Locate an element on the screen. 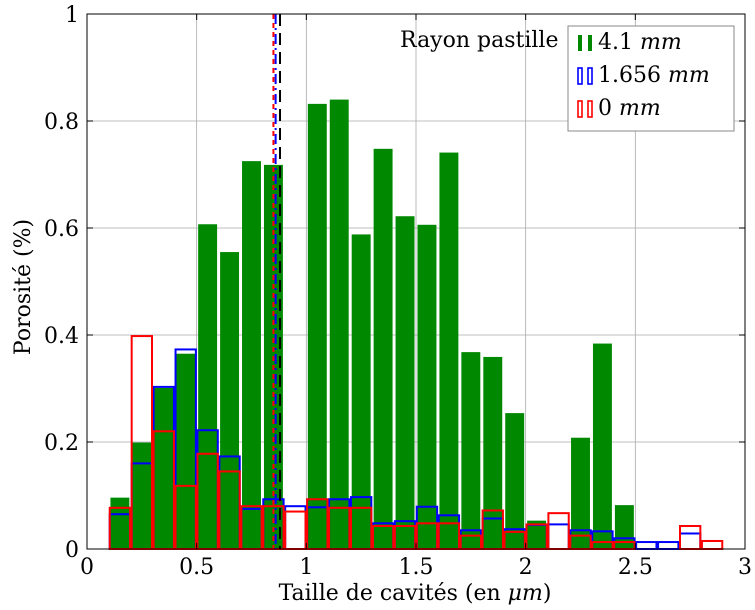  y-tick-label: 1 is located at coordinates (72, 15).